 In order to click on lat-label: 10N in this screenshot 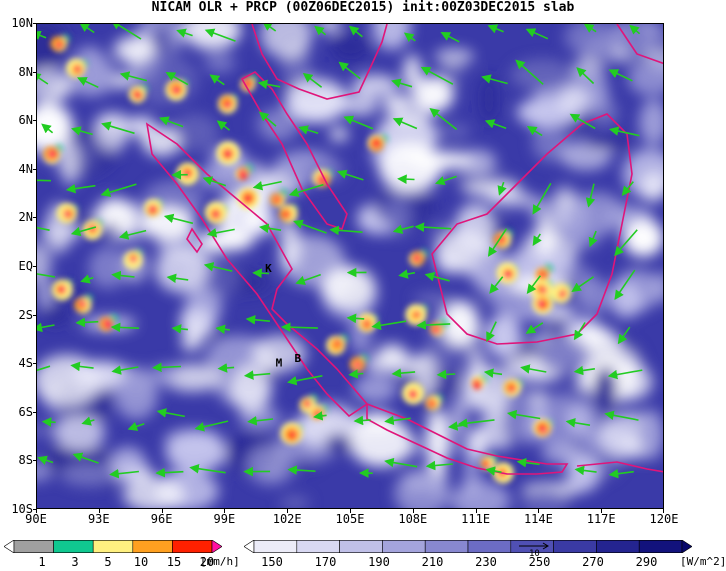, I will do `click(22, 23)`.